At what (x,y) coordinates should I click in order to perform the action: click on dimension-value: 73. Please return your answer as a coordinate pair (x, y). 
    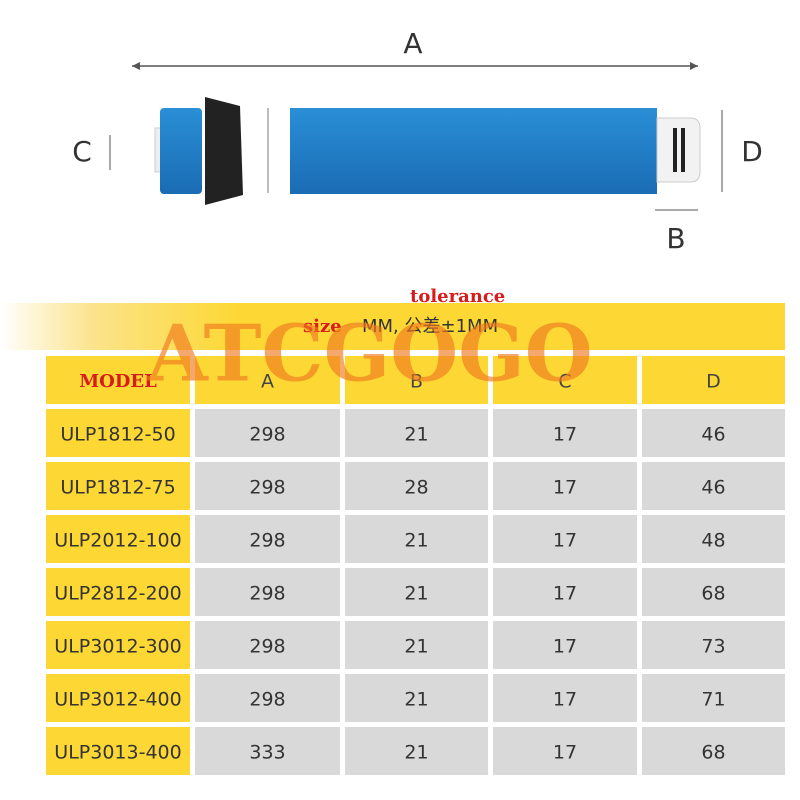
    Looking at the image, I should click on (713, 647).